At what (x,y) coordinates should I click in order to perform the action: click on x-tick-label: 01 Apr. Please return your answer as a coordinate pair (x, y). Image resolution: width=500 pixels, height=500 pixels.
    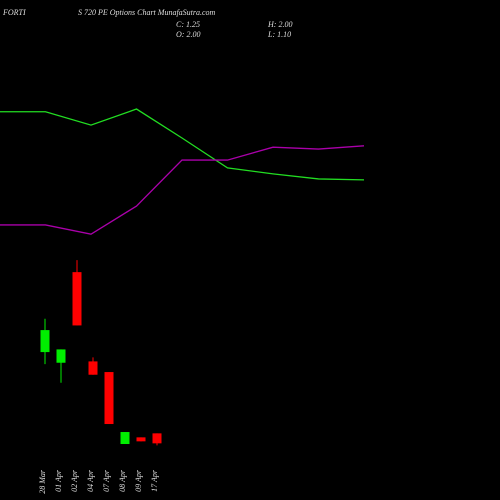
    Looking at the image, I should click on (58, 480).